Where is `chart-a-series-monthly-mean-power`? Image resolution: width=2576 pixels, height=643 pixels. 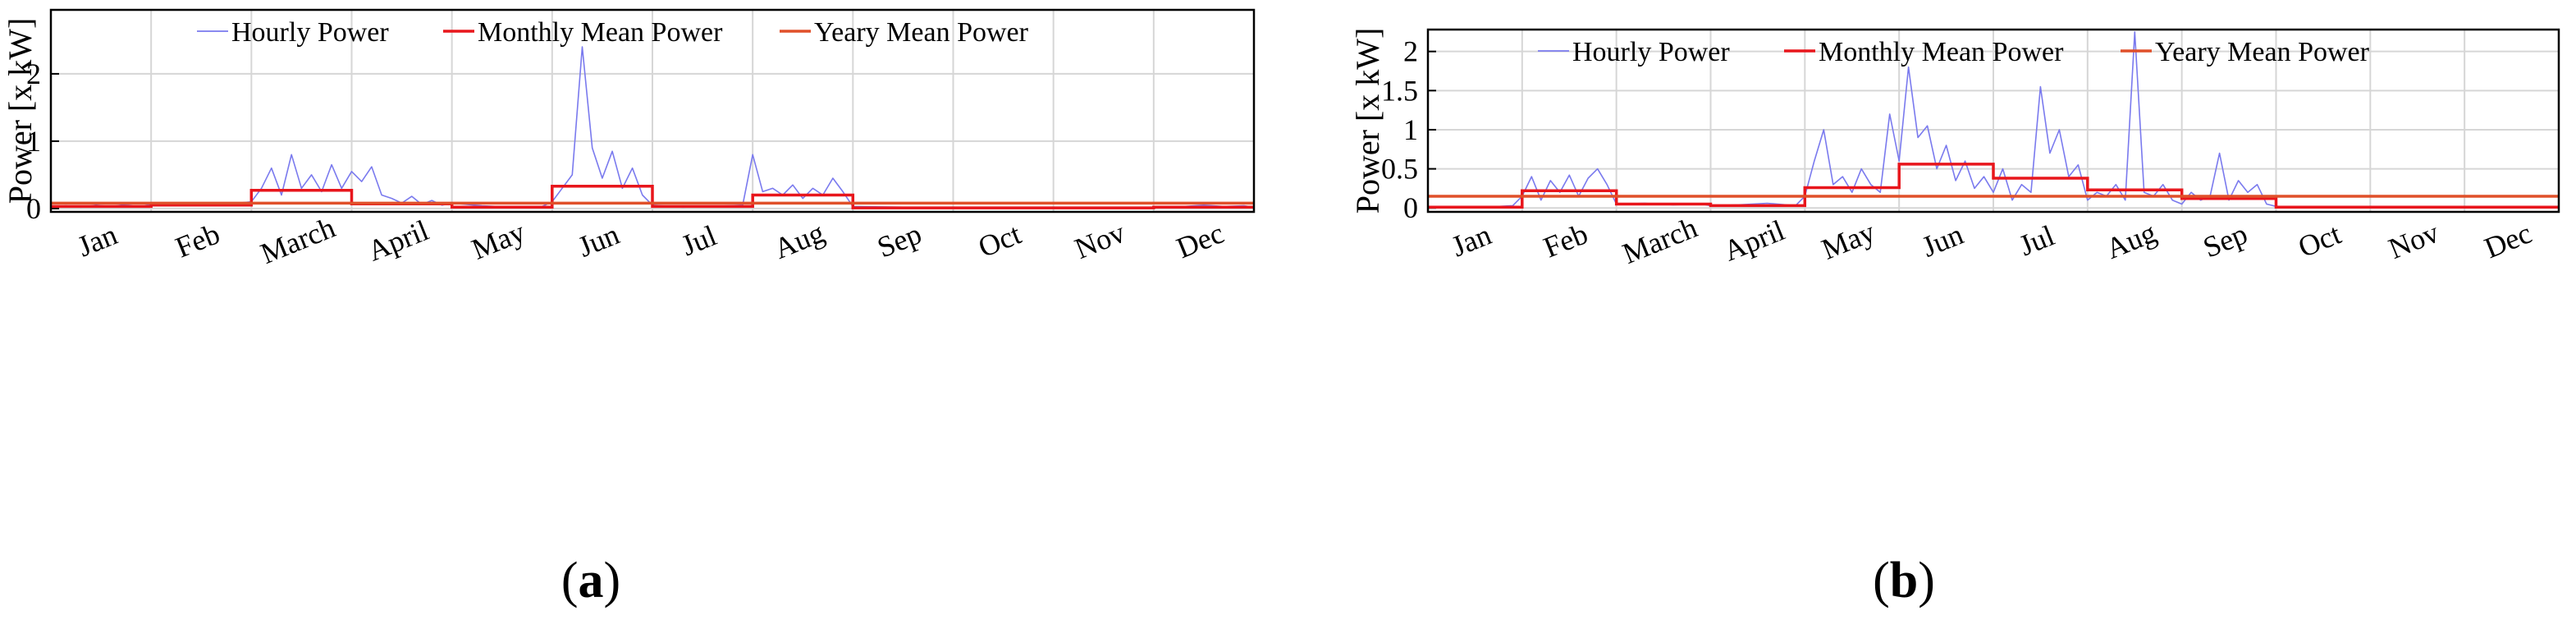 chart-a-series-monthly-mean-power is located at coordinates (652, 197).